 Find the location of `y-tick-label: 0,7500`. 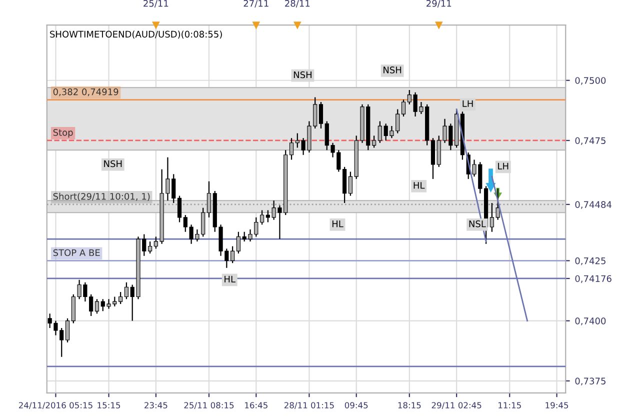

y-tick-label: 0,7500 is located at coordinates (590, 81).